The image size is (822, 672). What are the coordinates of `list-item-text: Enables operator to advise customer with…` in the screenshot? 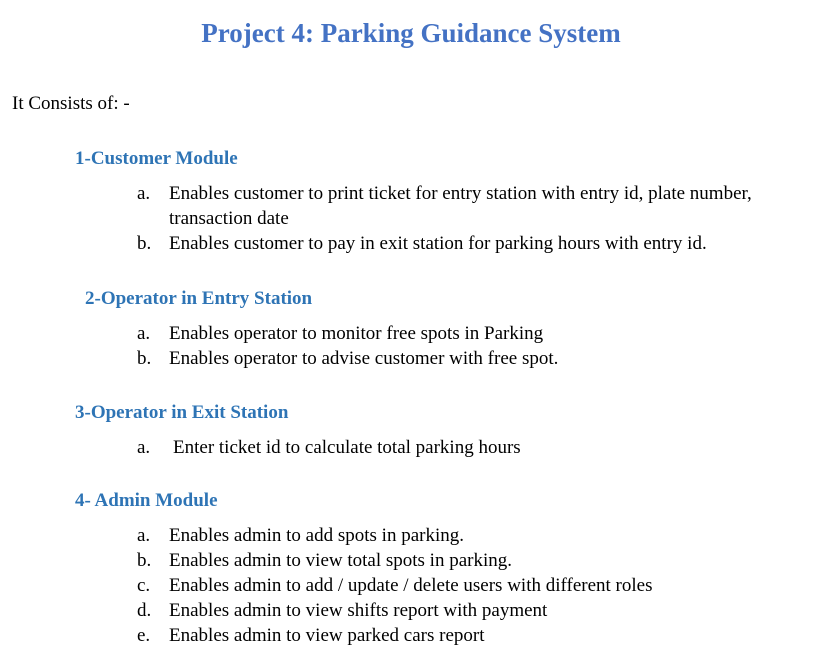 It's located at (364, 358).